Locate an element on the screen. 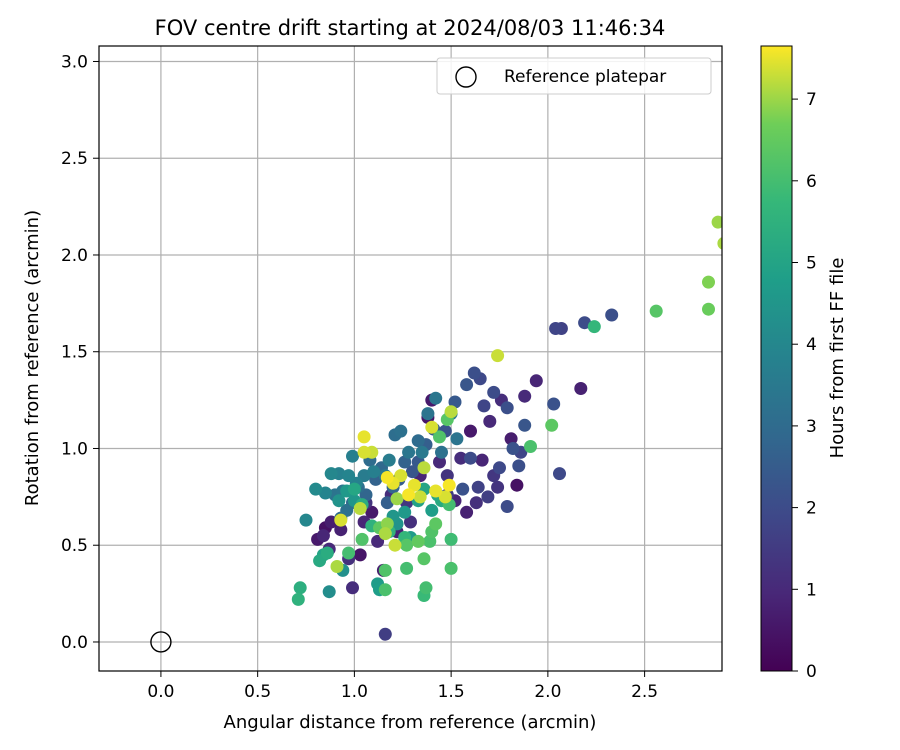  x-tick-label: 2.5 is located at coordinates (644, 692).